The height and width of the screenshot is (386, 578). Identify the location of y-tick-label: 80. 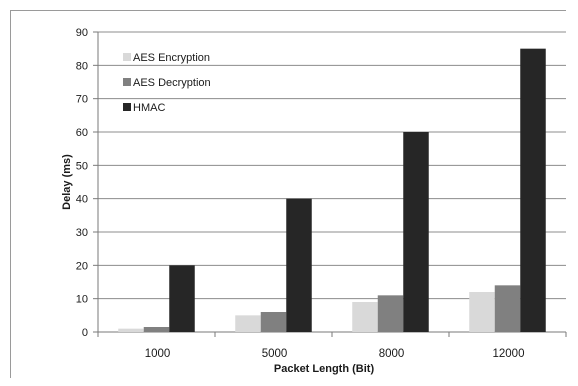
(82, 66).